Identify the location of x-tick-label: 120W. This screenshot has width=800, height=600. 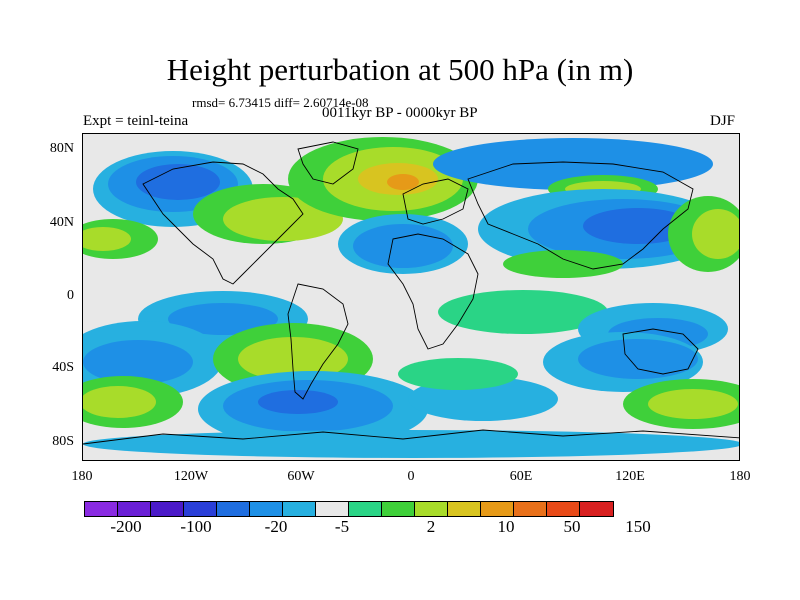
(191, 476).